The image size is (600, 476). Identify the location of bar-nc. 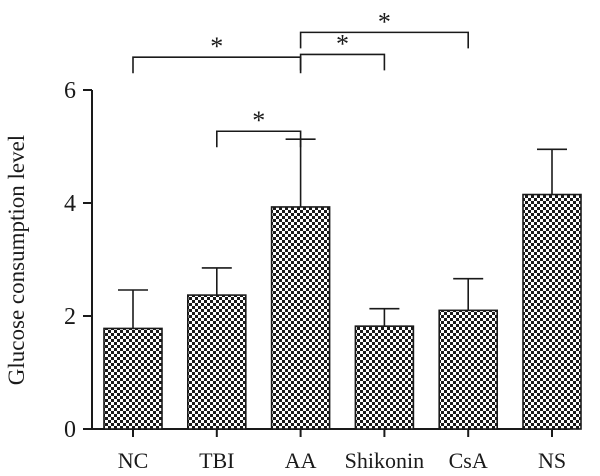
(133, 378).